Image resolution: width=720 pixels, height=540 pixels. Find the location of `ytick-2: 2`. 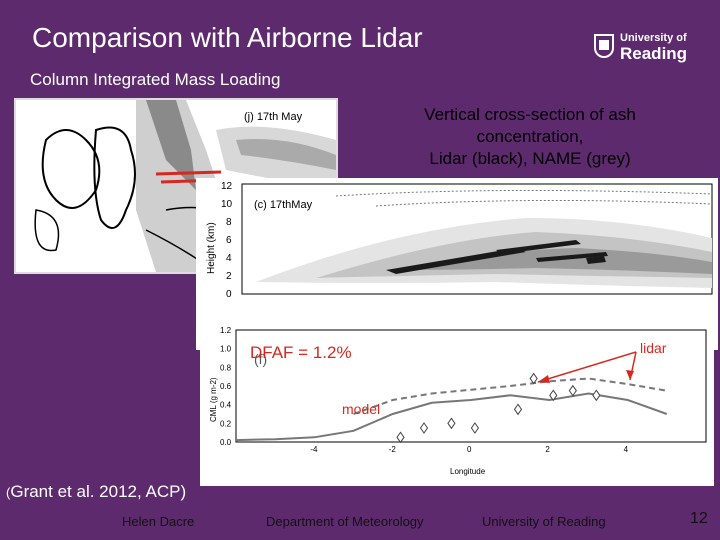

ytick-2: 2 is located at coordinates (229, 276).